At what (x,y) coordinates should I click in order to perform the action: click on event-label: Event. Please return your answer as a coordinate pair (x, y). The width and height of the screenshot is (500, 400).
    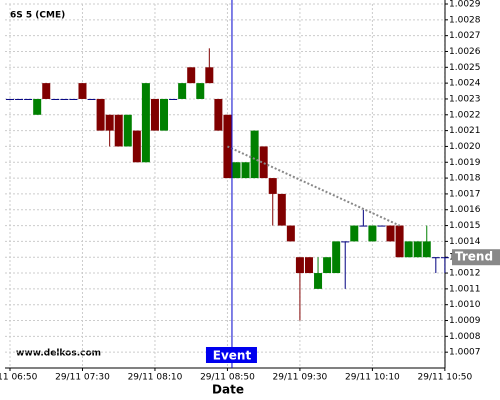
    Looking at the image, I should click on (232, 356).